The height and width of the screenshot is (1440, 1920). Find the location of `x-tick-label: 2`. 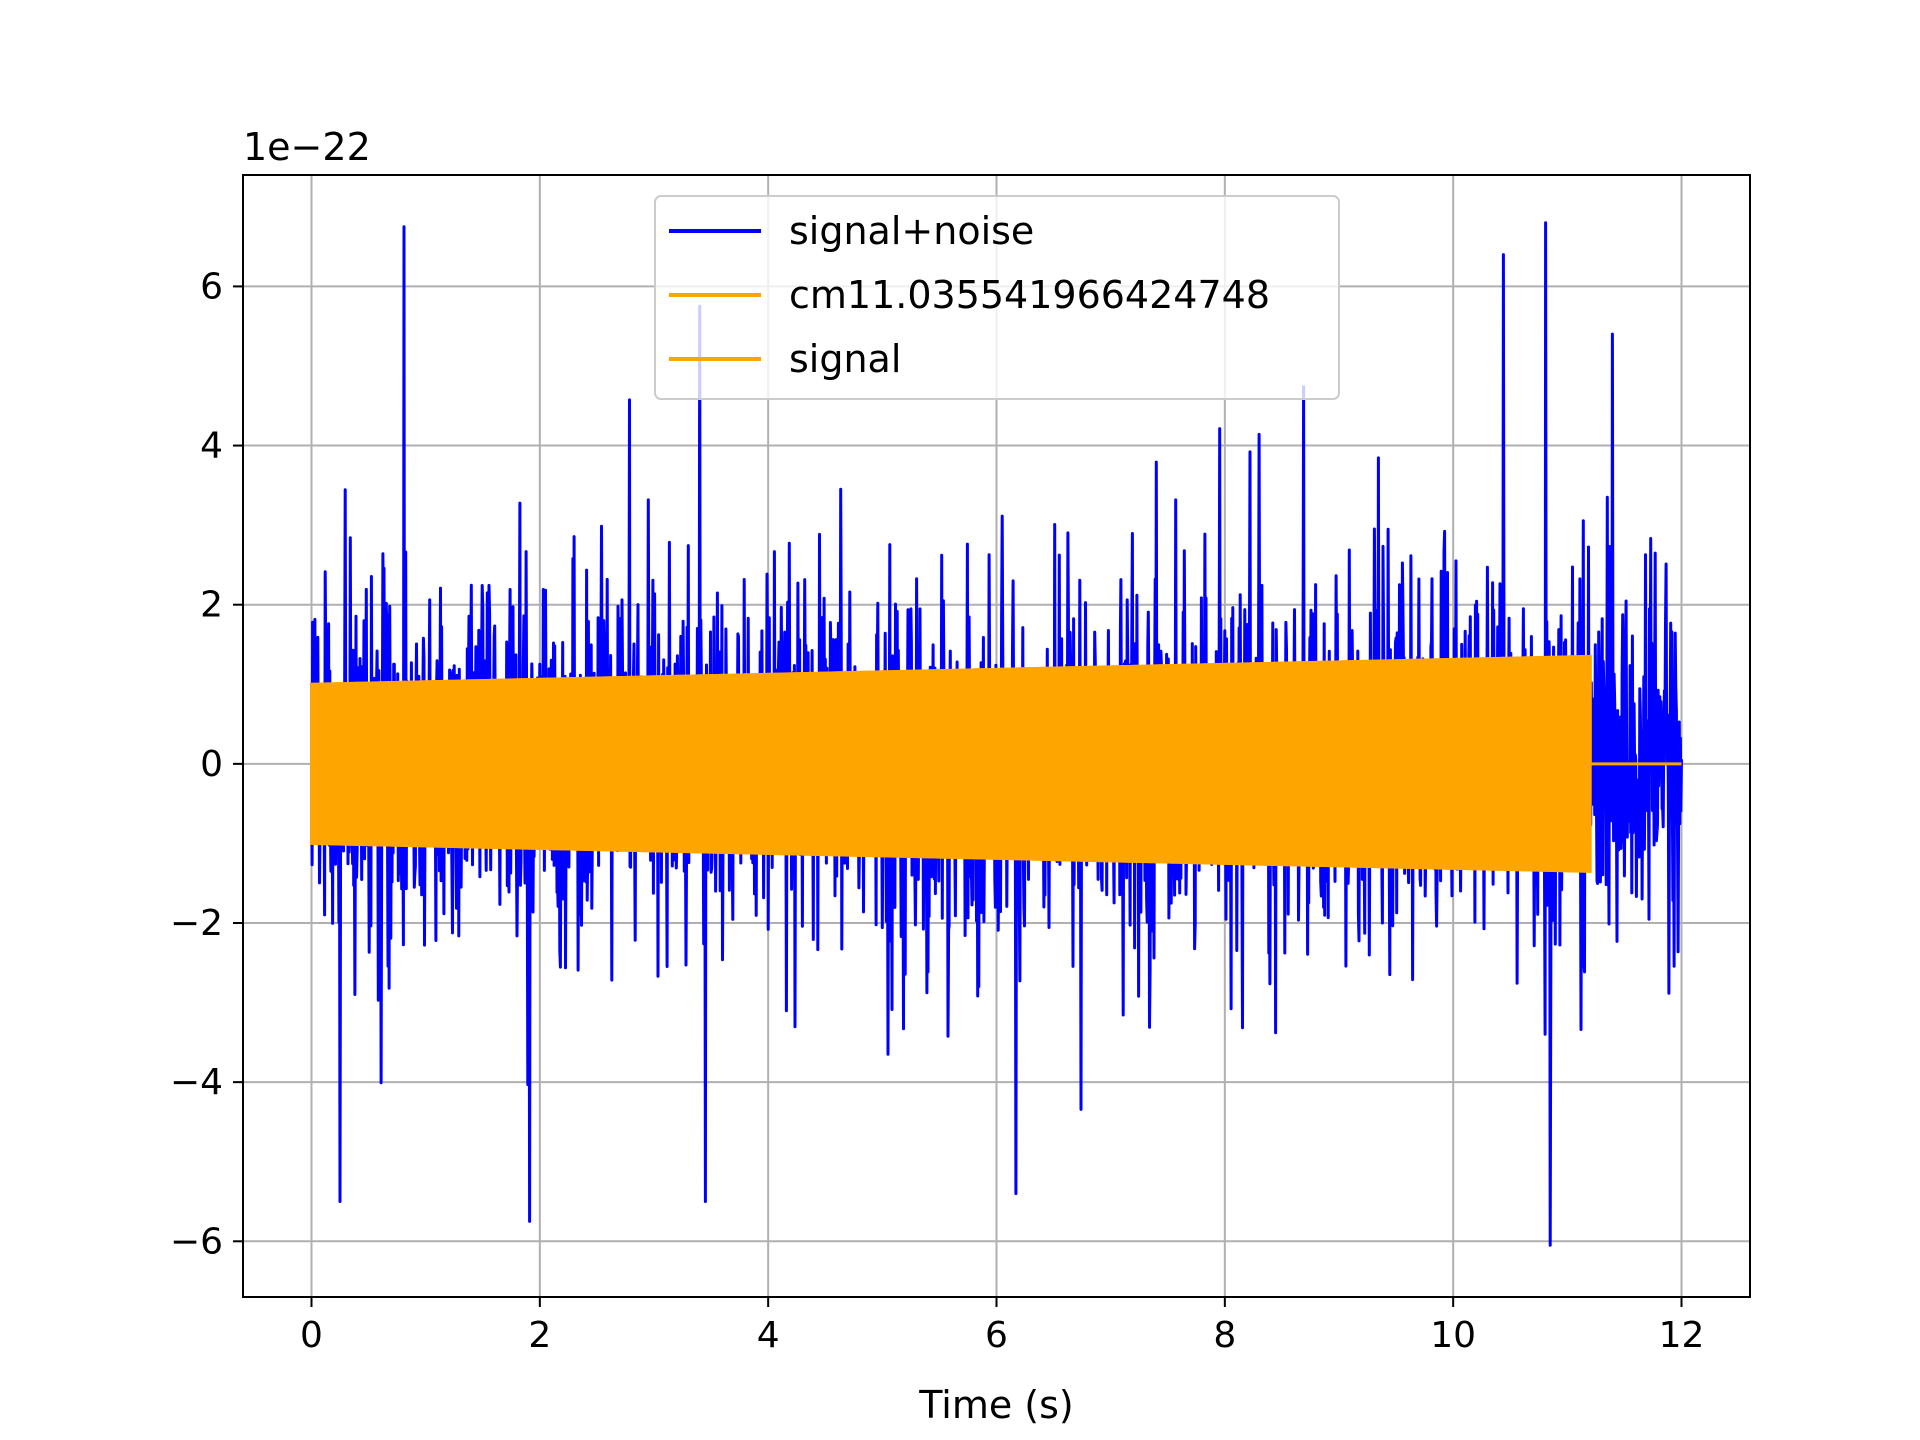

x-tick-label: 2 is located at coordinates (539, 1335).